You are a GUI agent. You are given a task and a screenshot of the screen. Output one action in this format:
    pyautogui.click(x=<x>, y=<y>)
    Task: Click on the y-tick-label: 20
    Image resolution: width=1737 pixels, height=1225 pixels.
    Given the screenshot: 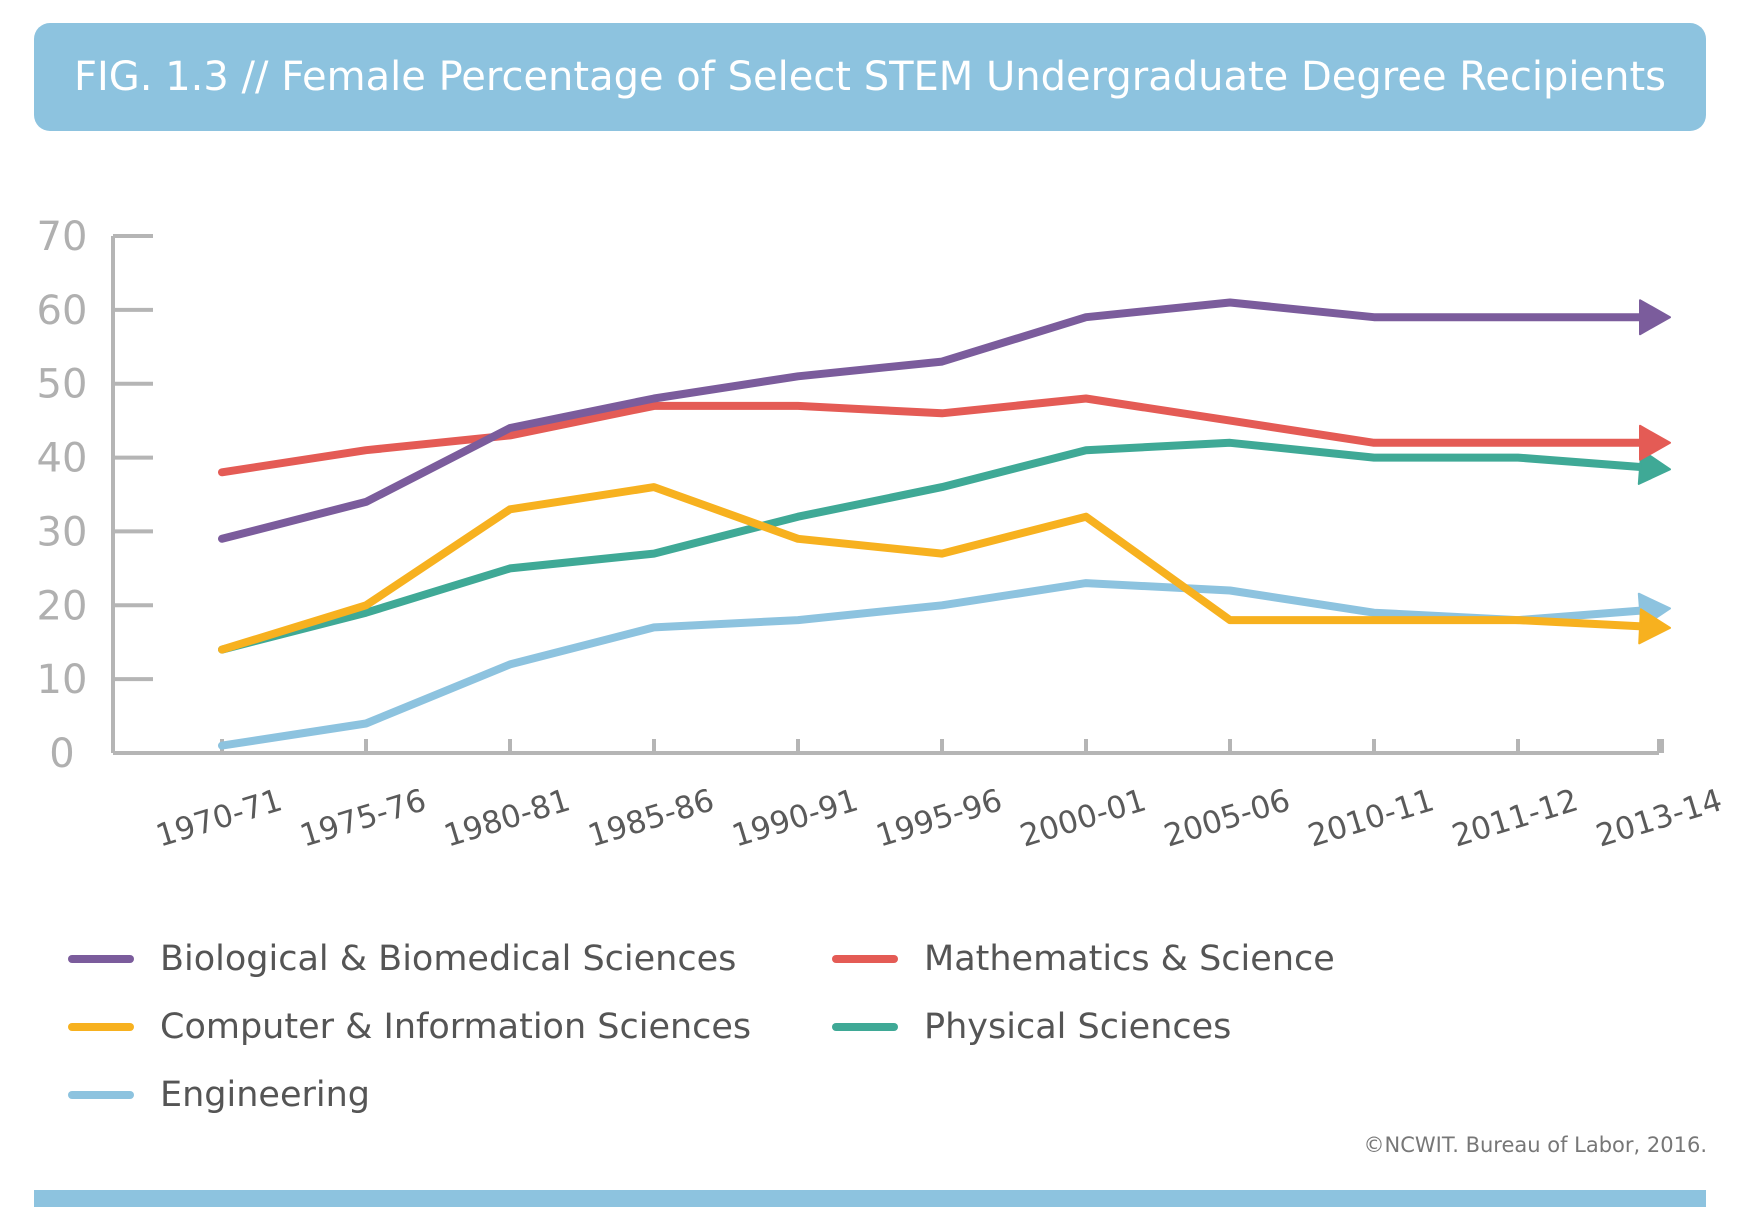 What is the action you would take?
    pyautogui.click(x=62, y=606)
    